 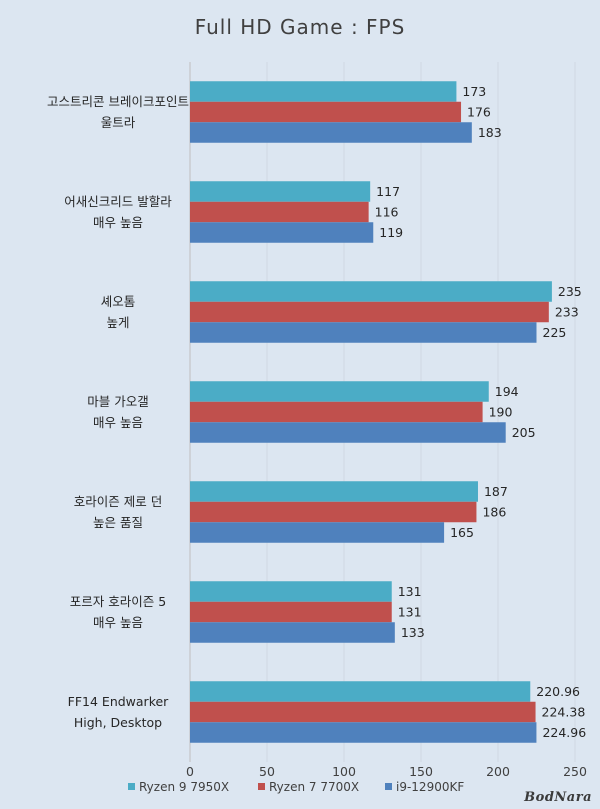 I want to click on data-label: 119, so click(x=391, y=232).